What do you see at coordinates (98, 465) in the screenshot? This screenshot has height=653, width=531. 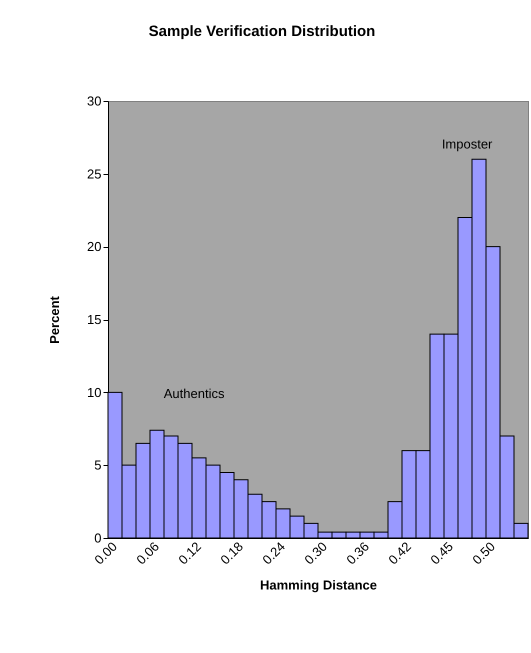 I see `y-tick-label: 5` at bounding box center [98, 465].